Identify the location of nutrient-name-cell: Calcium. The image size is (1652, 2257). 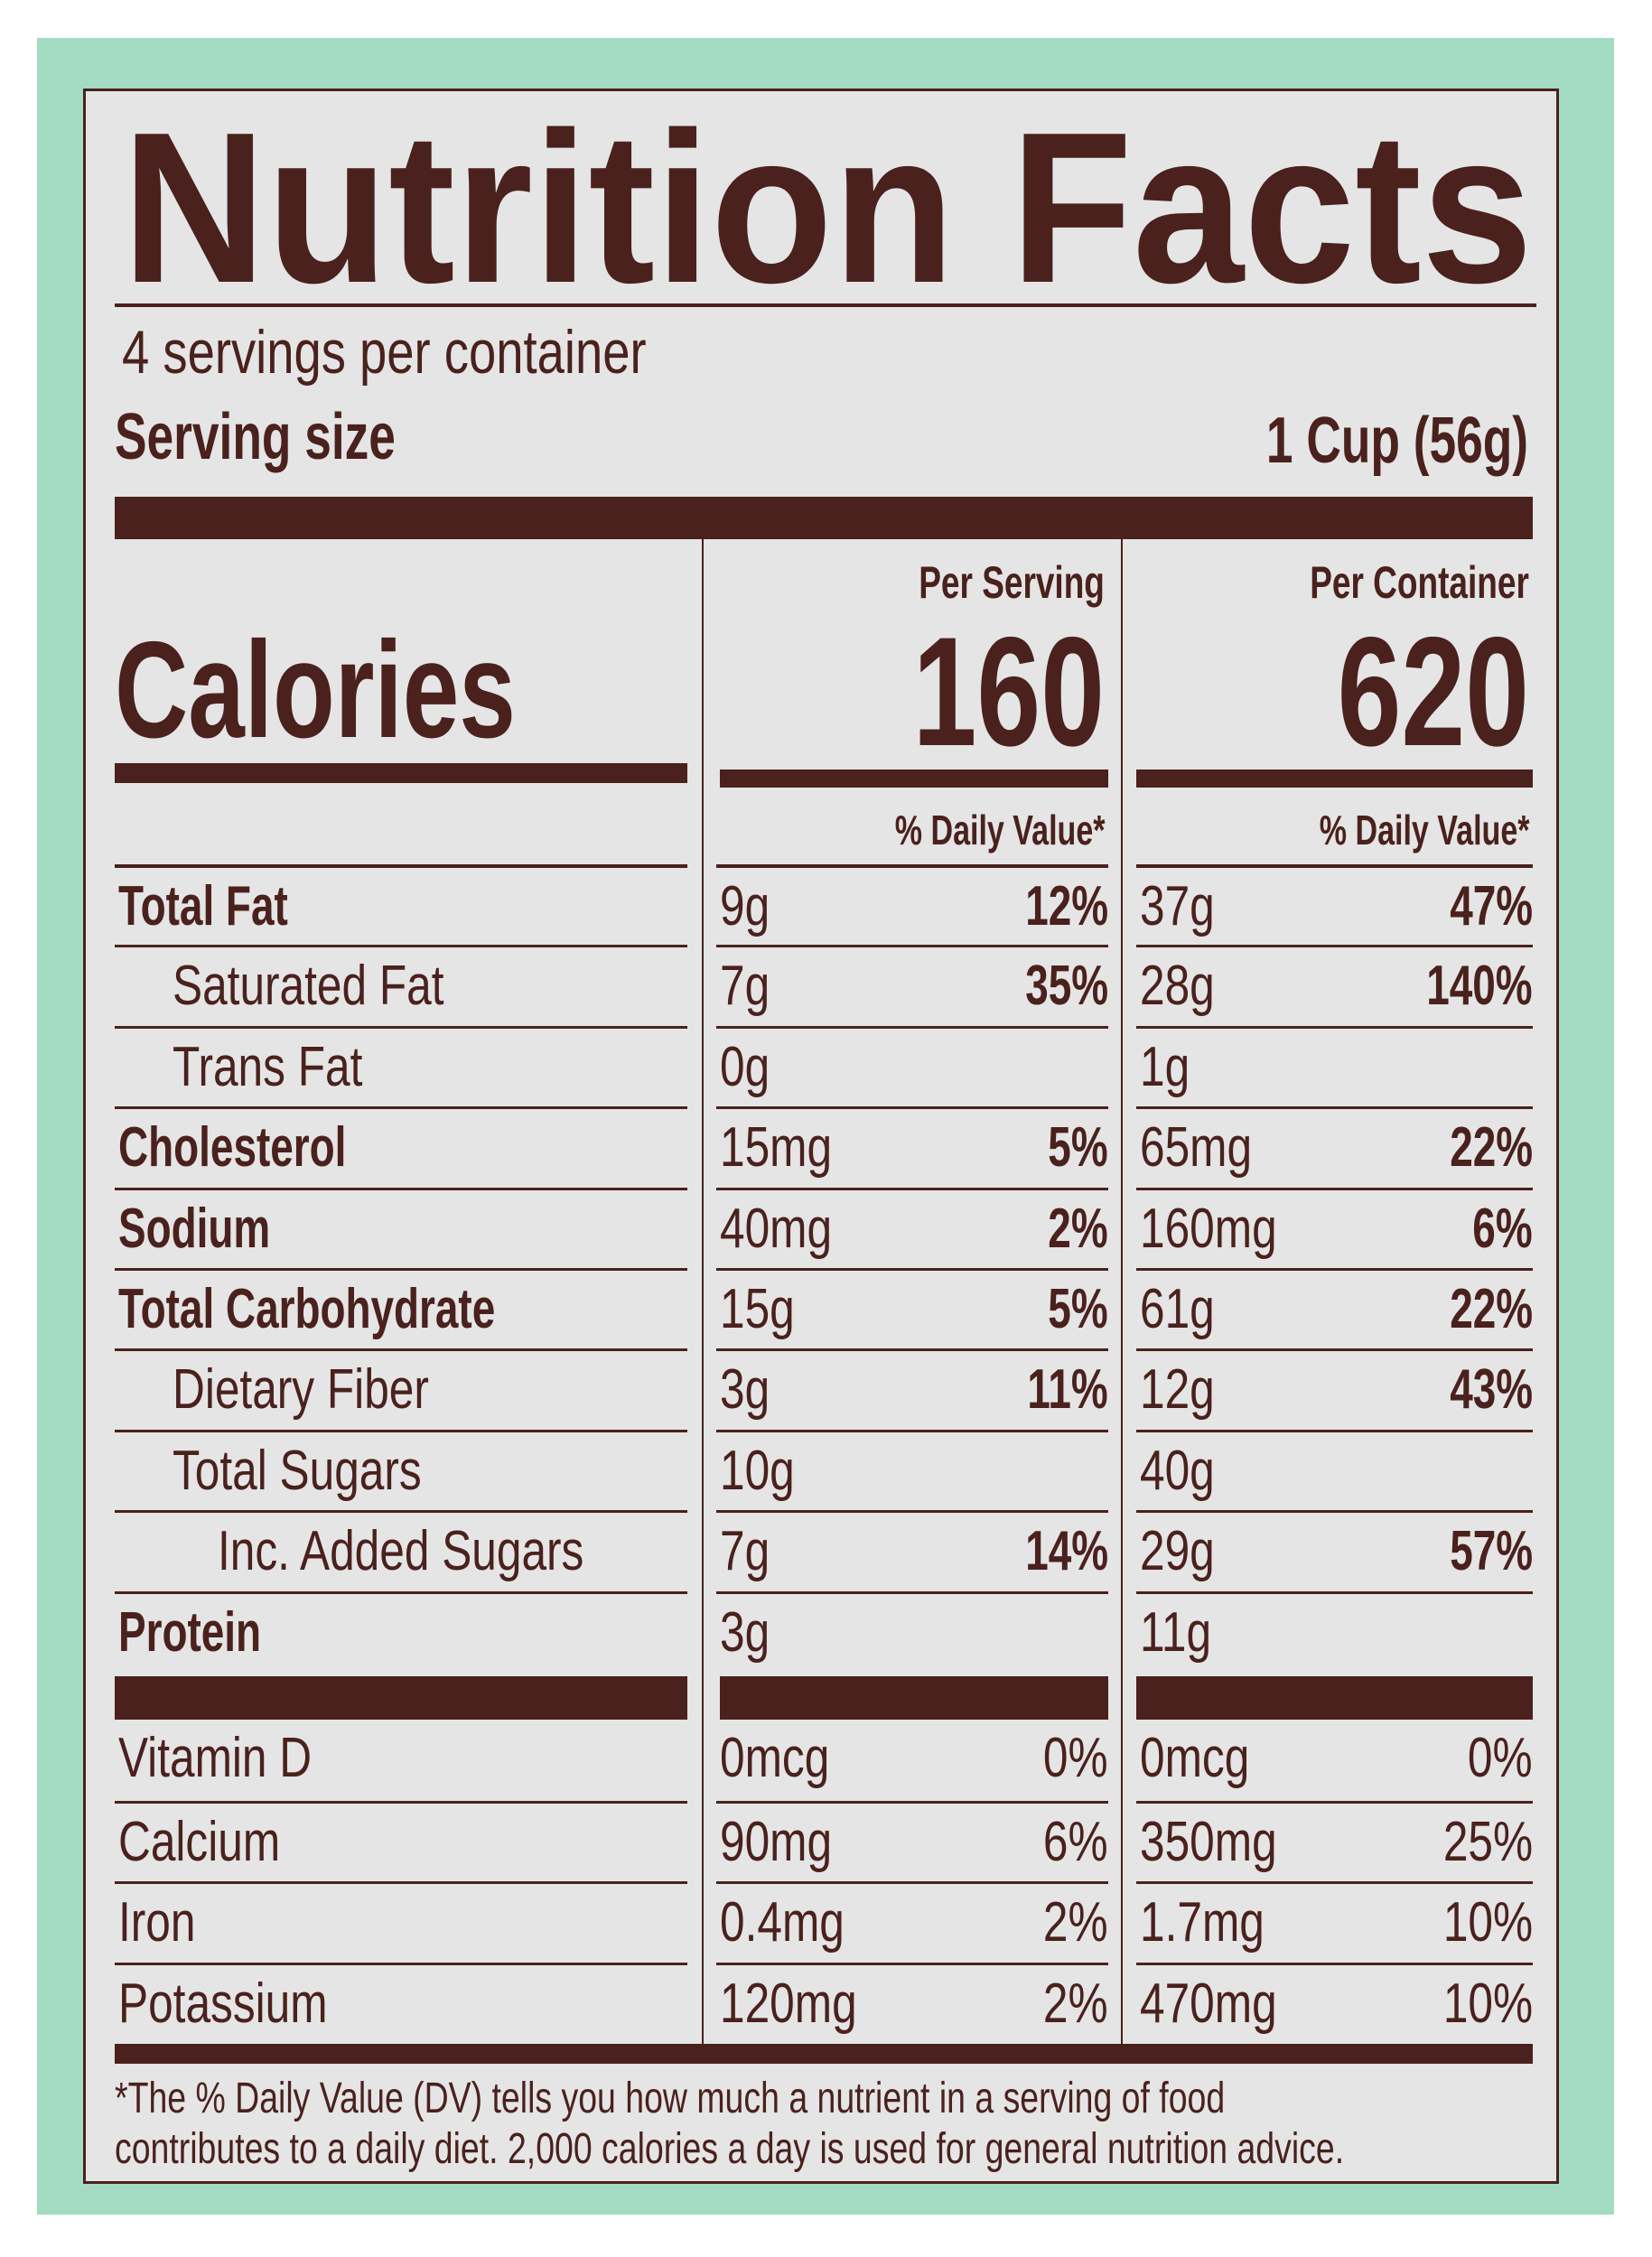
(401, 1840).